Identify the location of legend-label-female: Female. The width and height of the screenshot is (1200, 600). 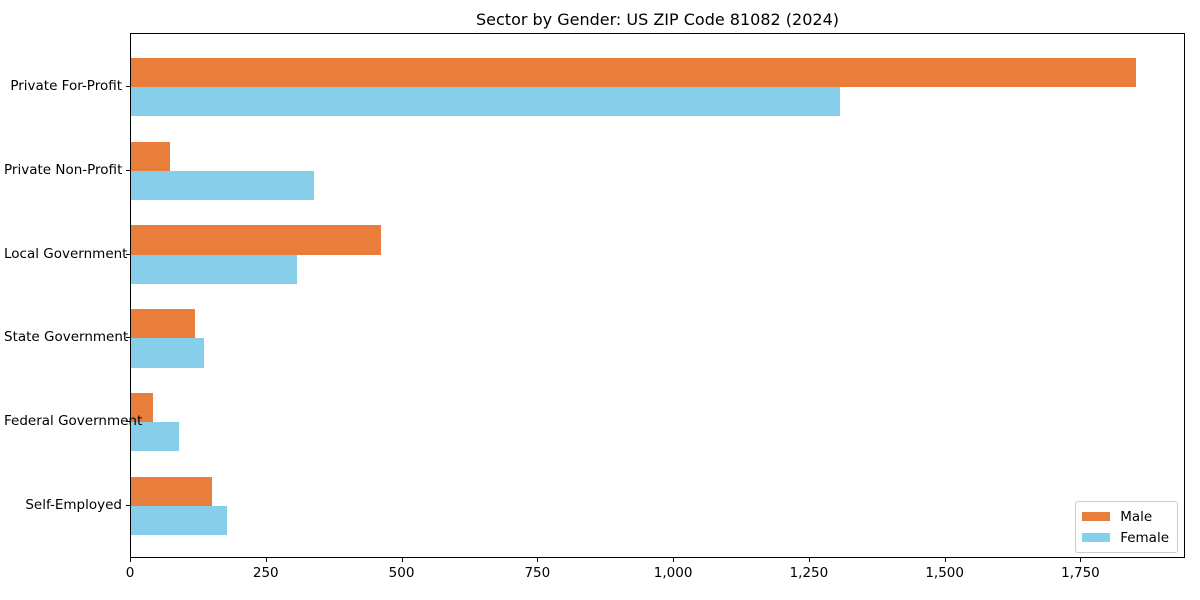
(1144, 537).